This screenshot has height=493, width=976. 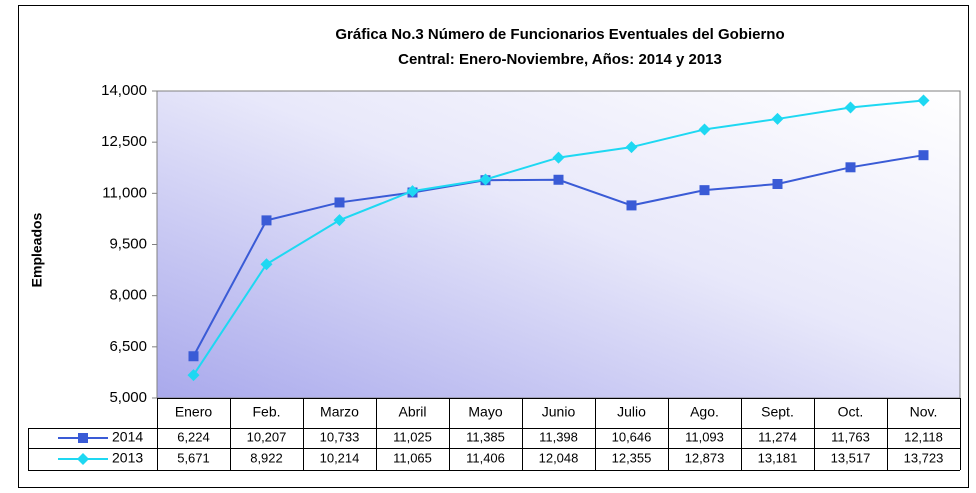 I want to click on table-value: 12,873, so click(x=705, y=457).